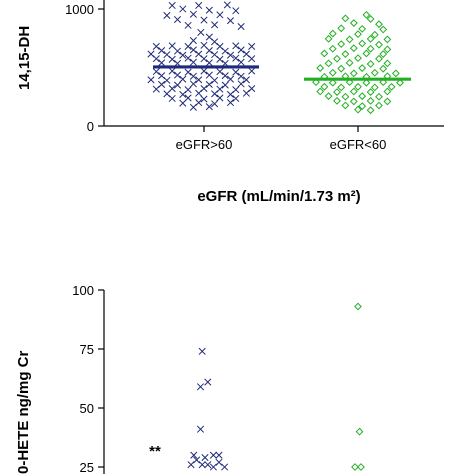 The image size is (474, 474). I want to click on significance-annotation: **, so click(155, 451).